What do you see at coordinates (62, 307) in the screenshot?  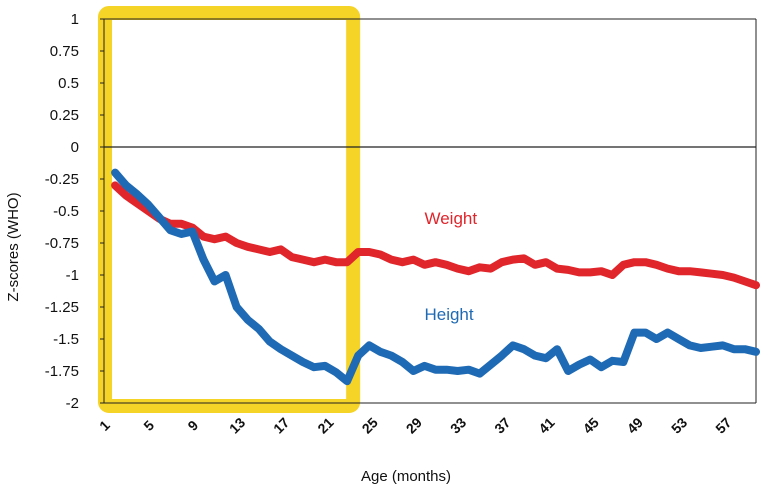 I see `y-tick-label: -1.25` at bounding box center [62, 307].